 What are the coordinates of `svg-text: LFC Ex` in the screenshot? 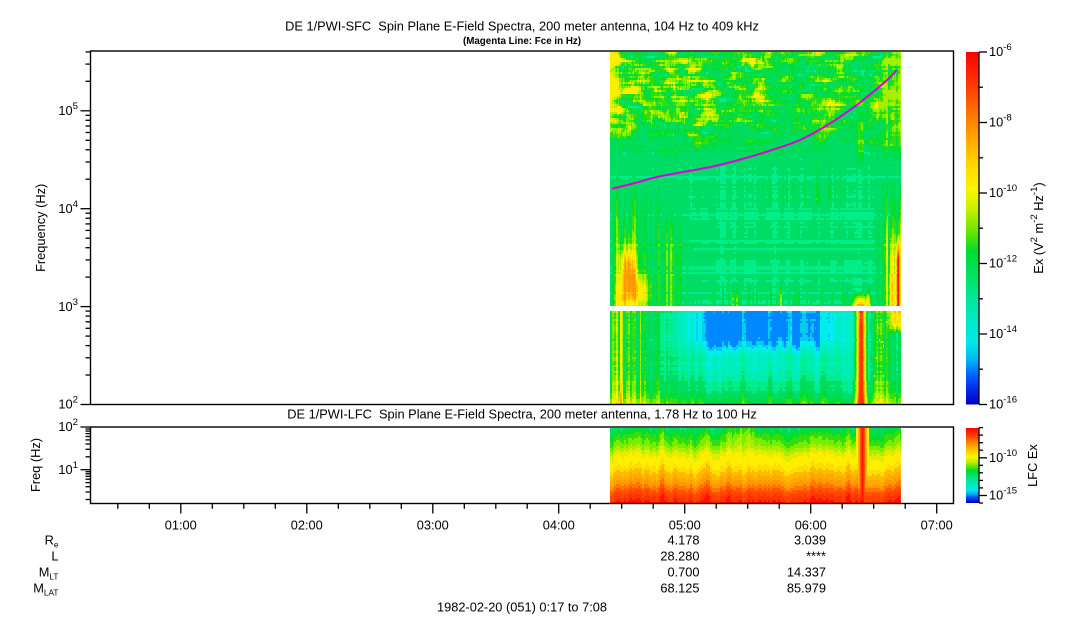 It's located at (1032, 465).